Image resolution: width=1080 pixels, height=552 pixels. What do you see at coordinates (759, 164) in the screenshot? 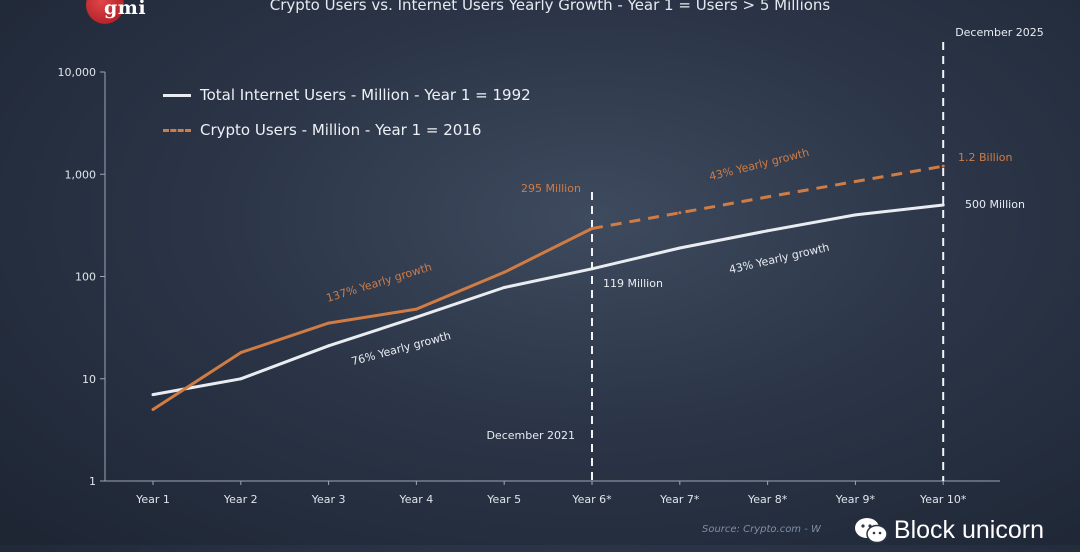
I see `annotation-crypto-late: 43% Yearly growth` at bounding box center [759, 164].